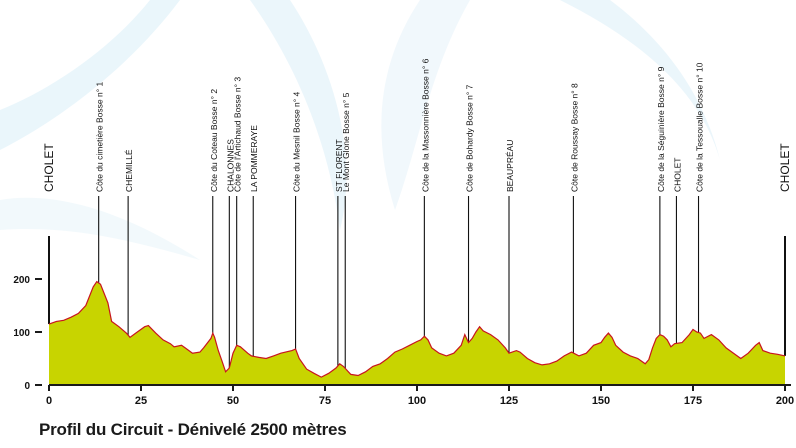 This screenshot has width=796, height=448. Describe the element at coordinates (27, 386) in the screenshot. I see `y-tick-label: 0` at that location.